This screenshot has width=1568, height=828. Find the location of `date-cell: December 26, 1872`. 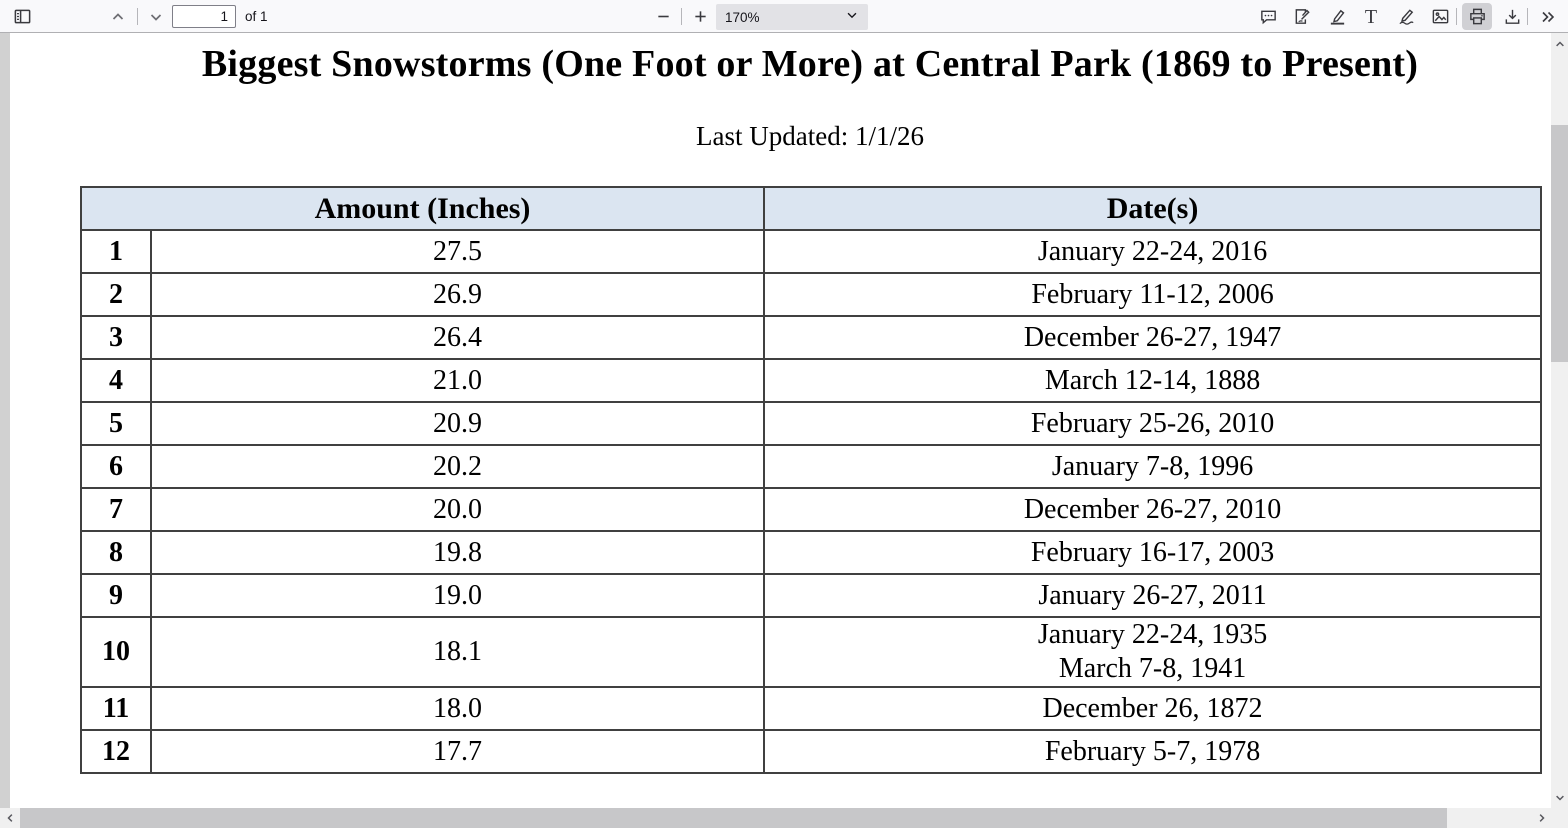

date-cell: December 26, 1872 is located at coordinates (1153, 708).